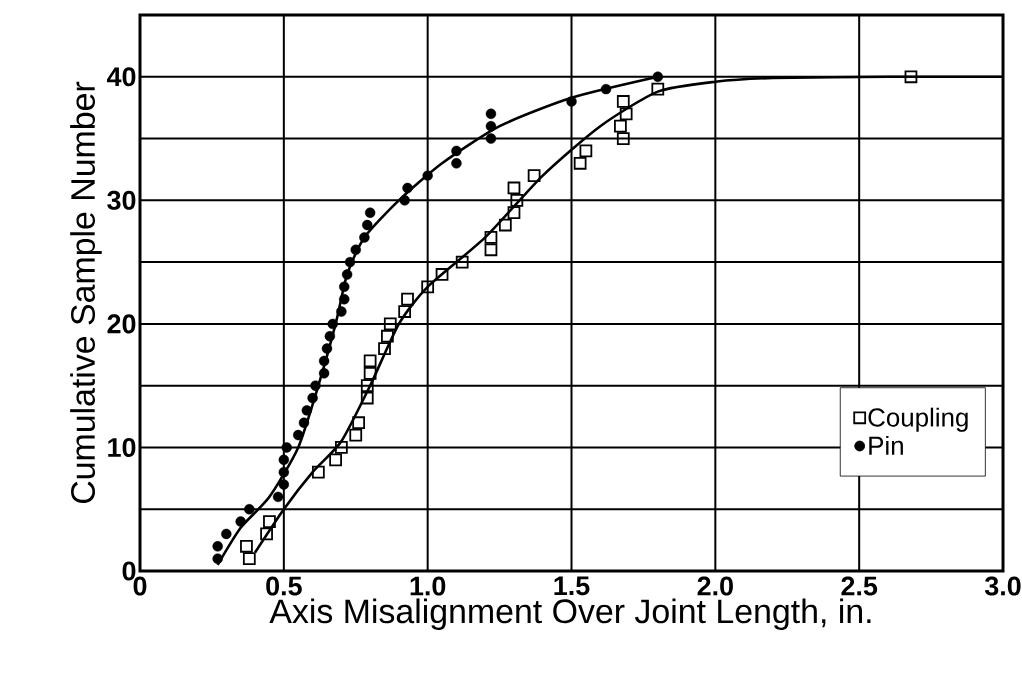 This screenshot has width=1022, height=675. Describe the element at coordinates (715, 586) in the screenshot. I see `x-tick-label: 2.0` at that location.